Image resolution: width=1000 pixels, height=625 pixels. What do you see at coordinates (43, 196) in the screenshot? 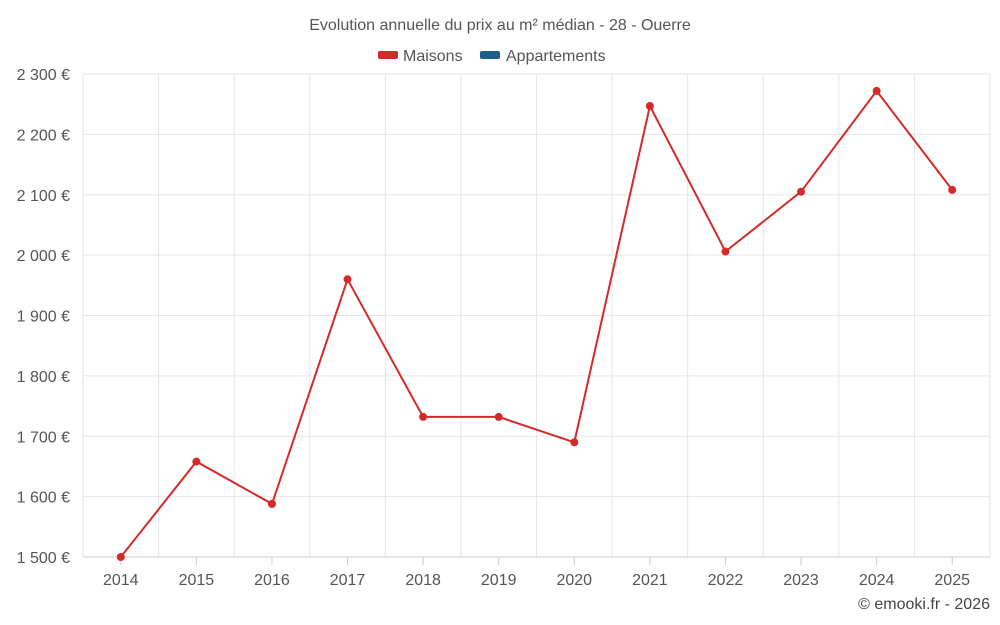
I see `y-tick-label: 2 100 €` at bounding box center [43, 196].